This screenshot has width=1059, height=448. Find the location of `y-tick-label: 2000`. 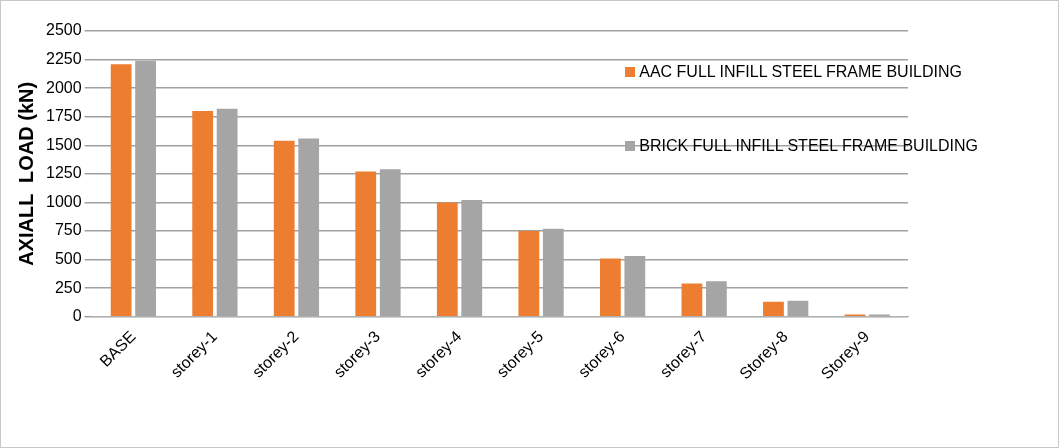

y-tick-label: 2000 is located at coordinates (64, 87).